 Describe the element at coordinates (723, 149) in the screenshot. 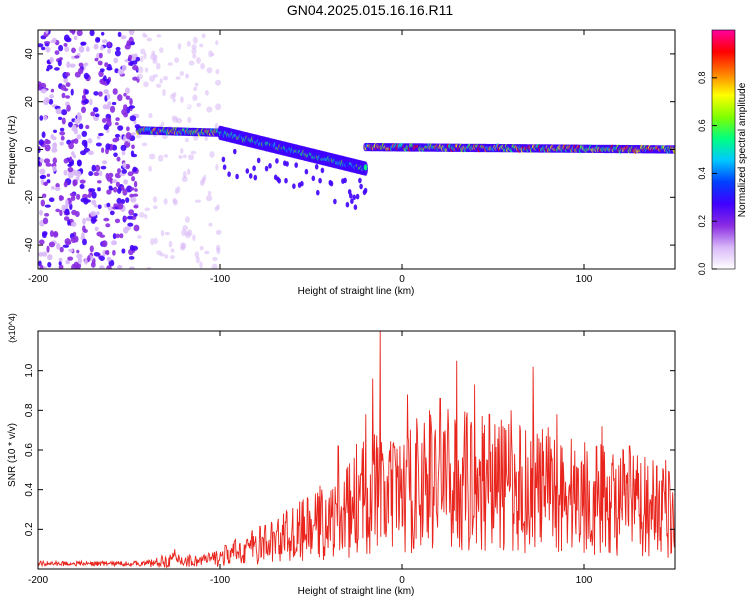

I see `colorbar-gradient` at that location.